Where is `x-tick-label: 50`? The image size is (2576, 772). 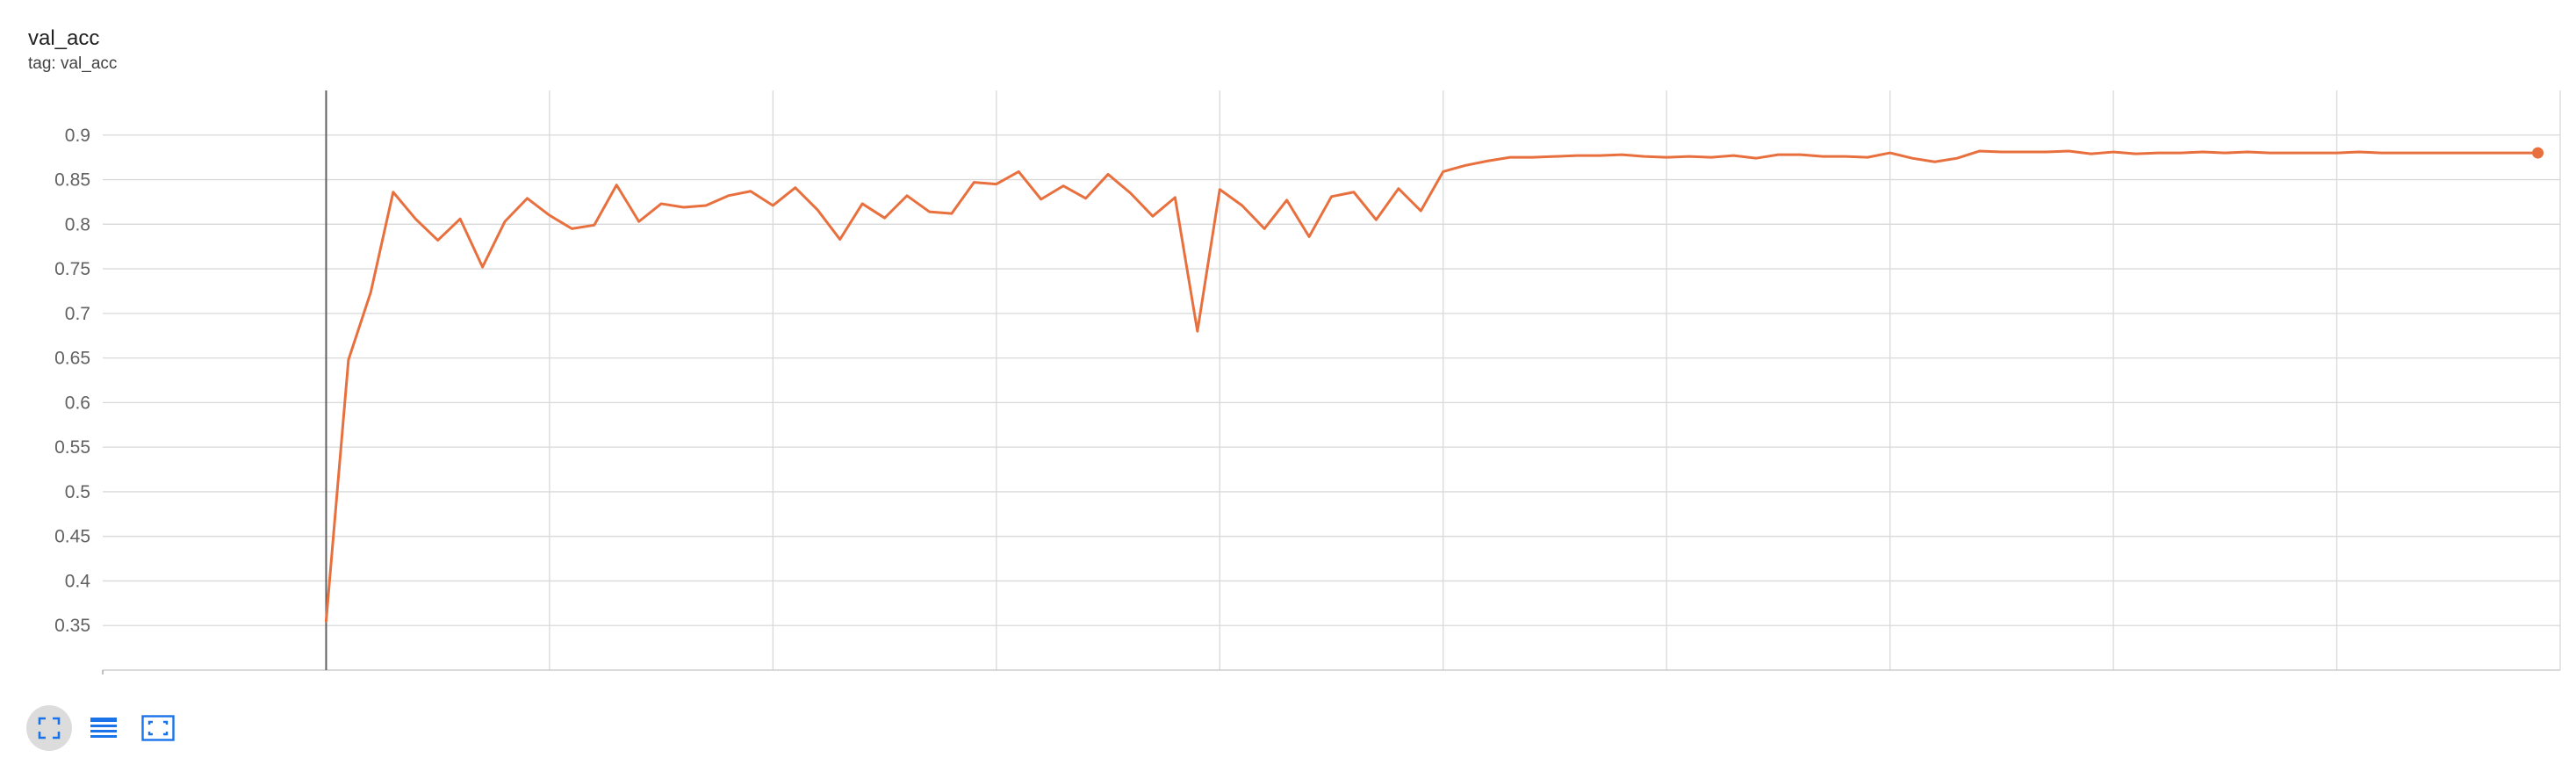
x-tick-label: 50 is located at coordinates (1443, 684).